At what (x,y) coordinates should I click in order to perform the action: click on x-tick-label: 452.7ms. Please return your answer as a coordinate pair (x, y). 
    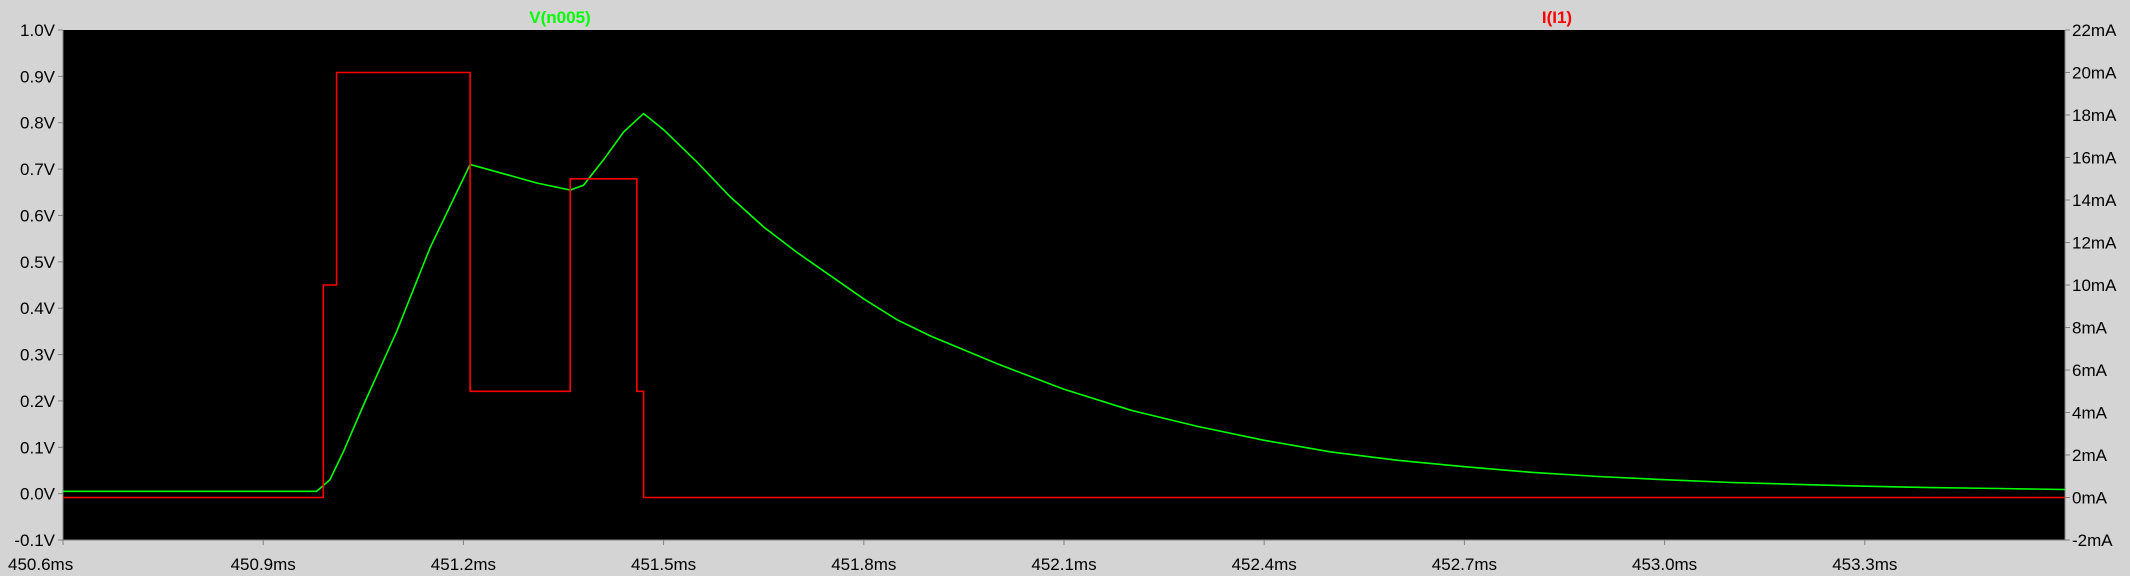
    Looking at the image, I should click on (1464, 564).